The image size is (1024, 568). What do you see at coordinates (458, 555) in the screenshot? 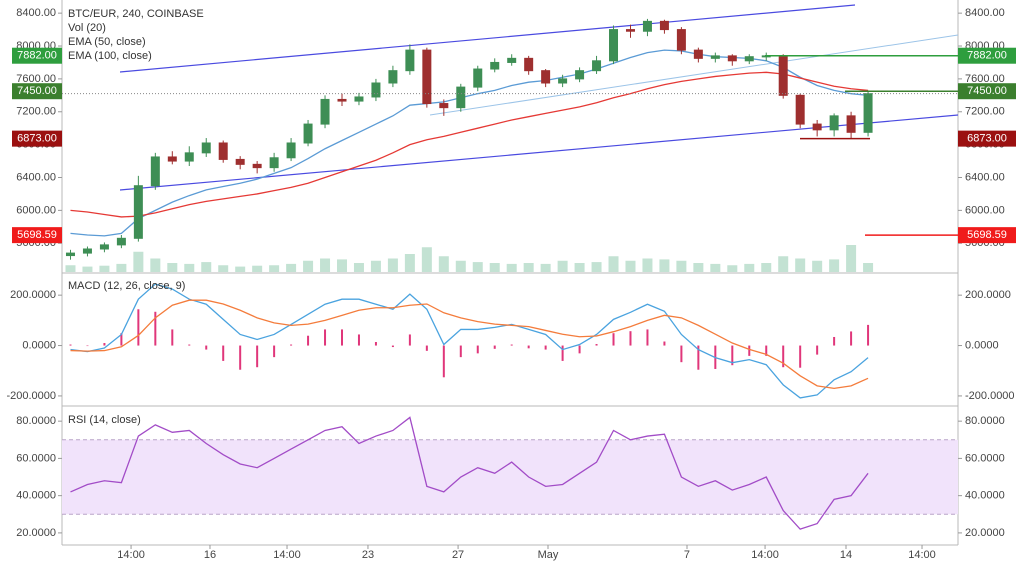
I see `x-tick-label: 27` at bounding box center [458, 555].